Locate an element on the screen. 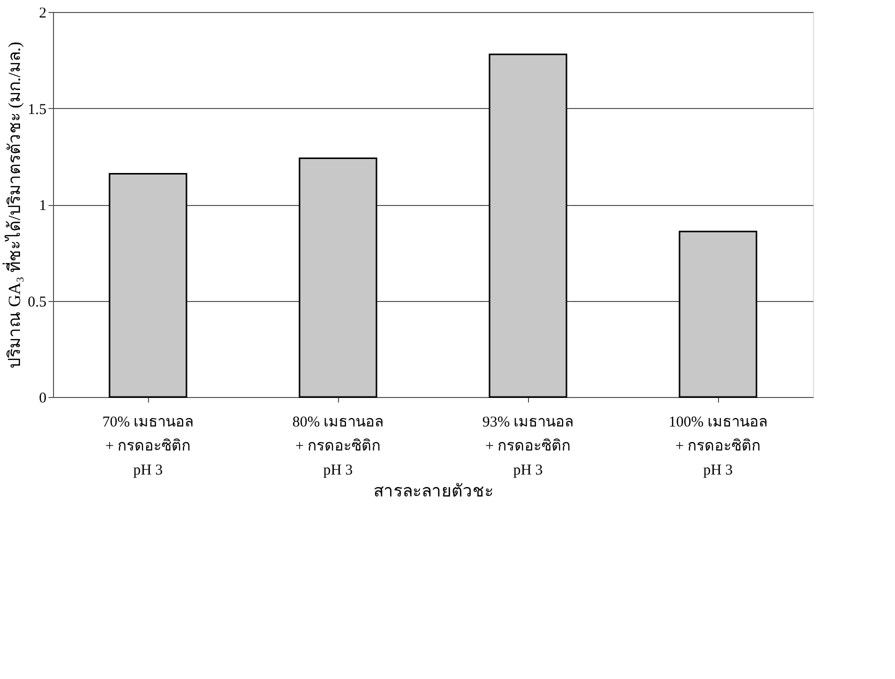 Image resolution: width=895 pixels, height=679 pixels. y-tick-label: 1 is located at coordinates (42, 206).